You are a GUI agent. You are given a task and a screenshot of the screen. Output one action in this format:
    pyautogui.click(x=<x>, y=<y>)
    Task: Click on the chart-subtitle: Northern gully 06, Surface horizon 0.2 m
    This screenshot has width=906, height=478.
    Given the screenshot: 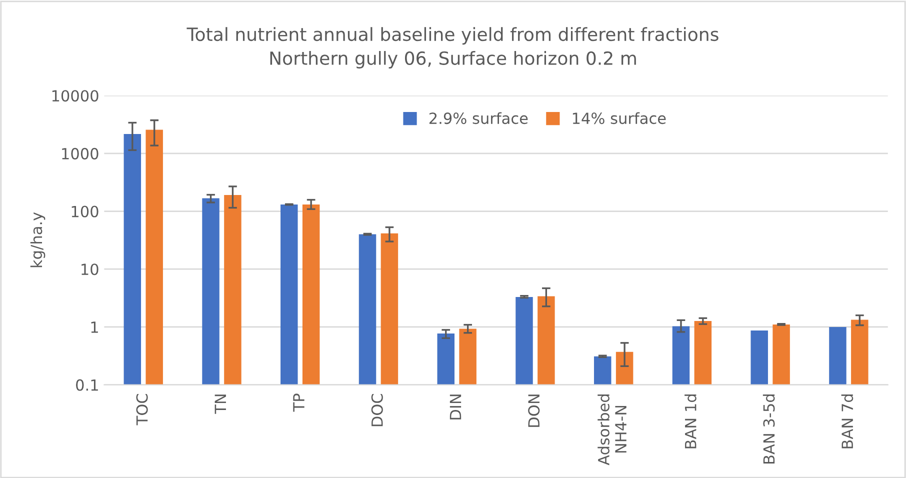 What is the action you would take?
    pyautogui.click(x=453, y=59)
    